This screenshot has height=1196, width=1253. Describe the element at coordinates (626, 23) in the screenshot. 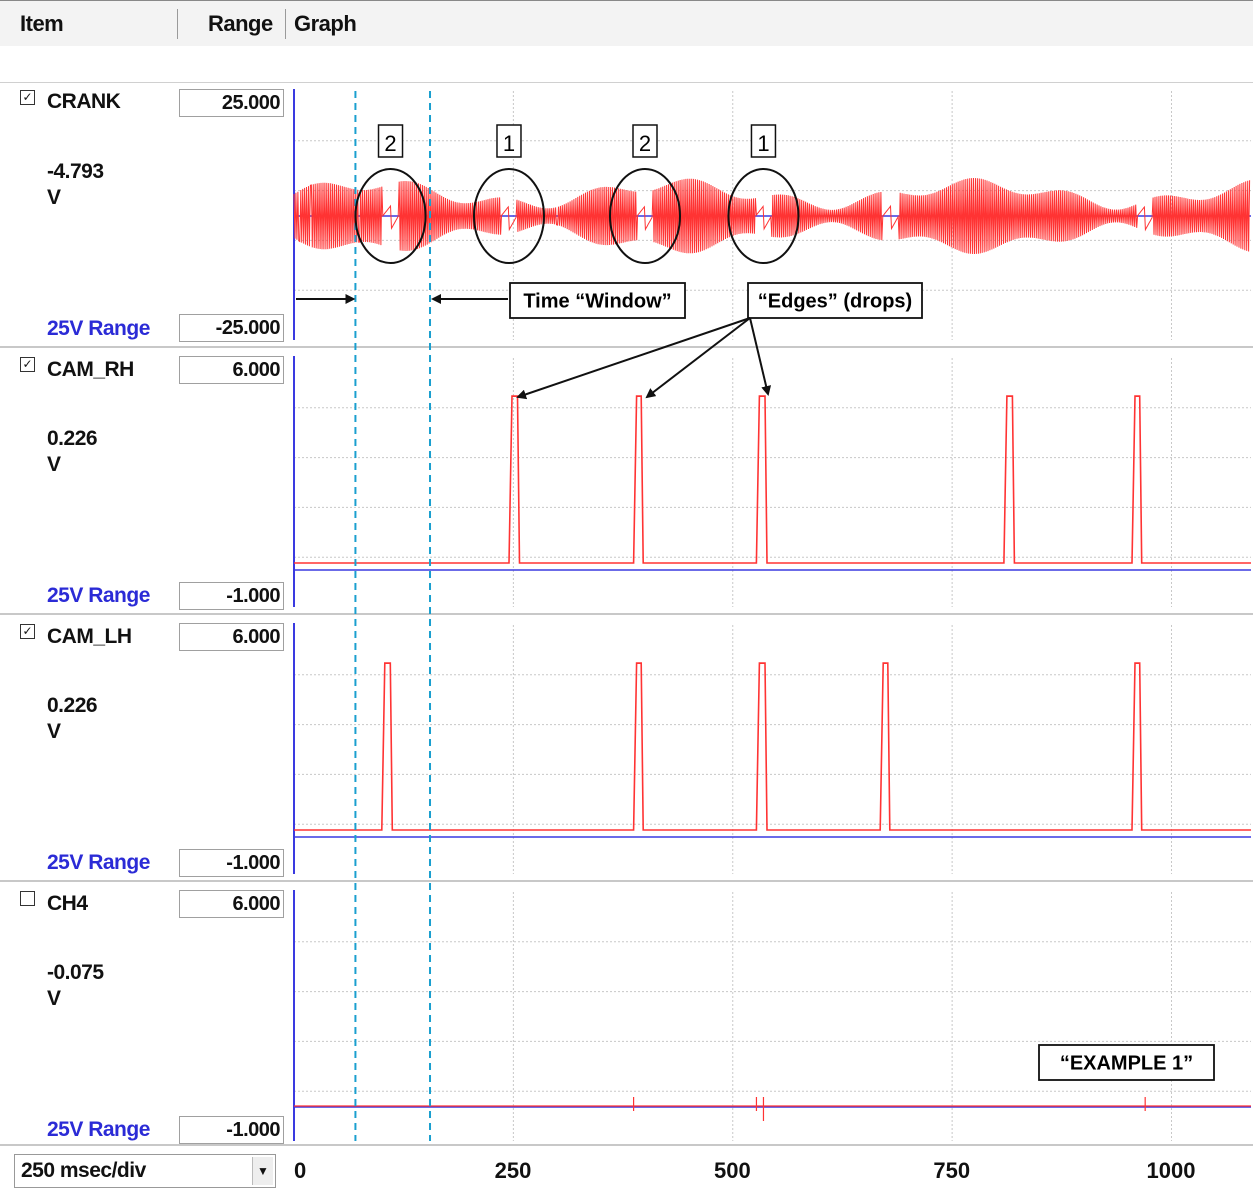

I see `column-header-bar: Item Range Graph` at that location.